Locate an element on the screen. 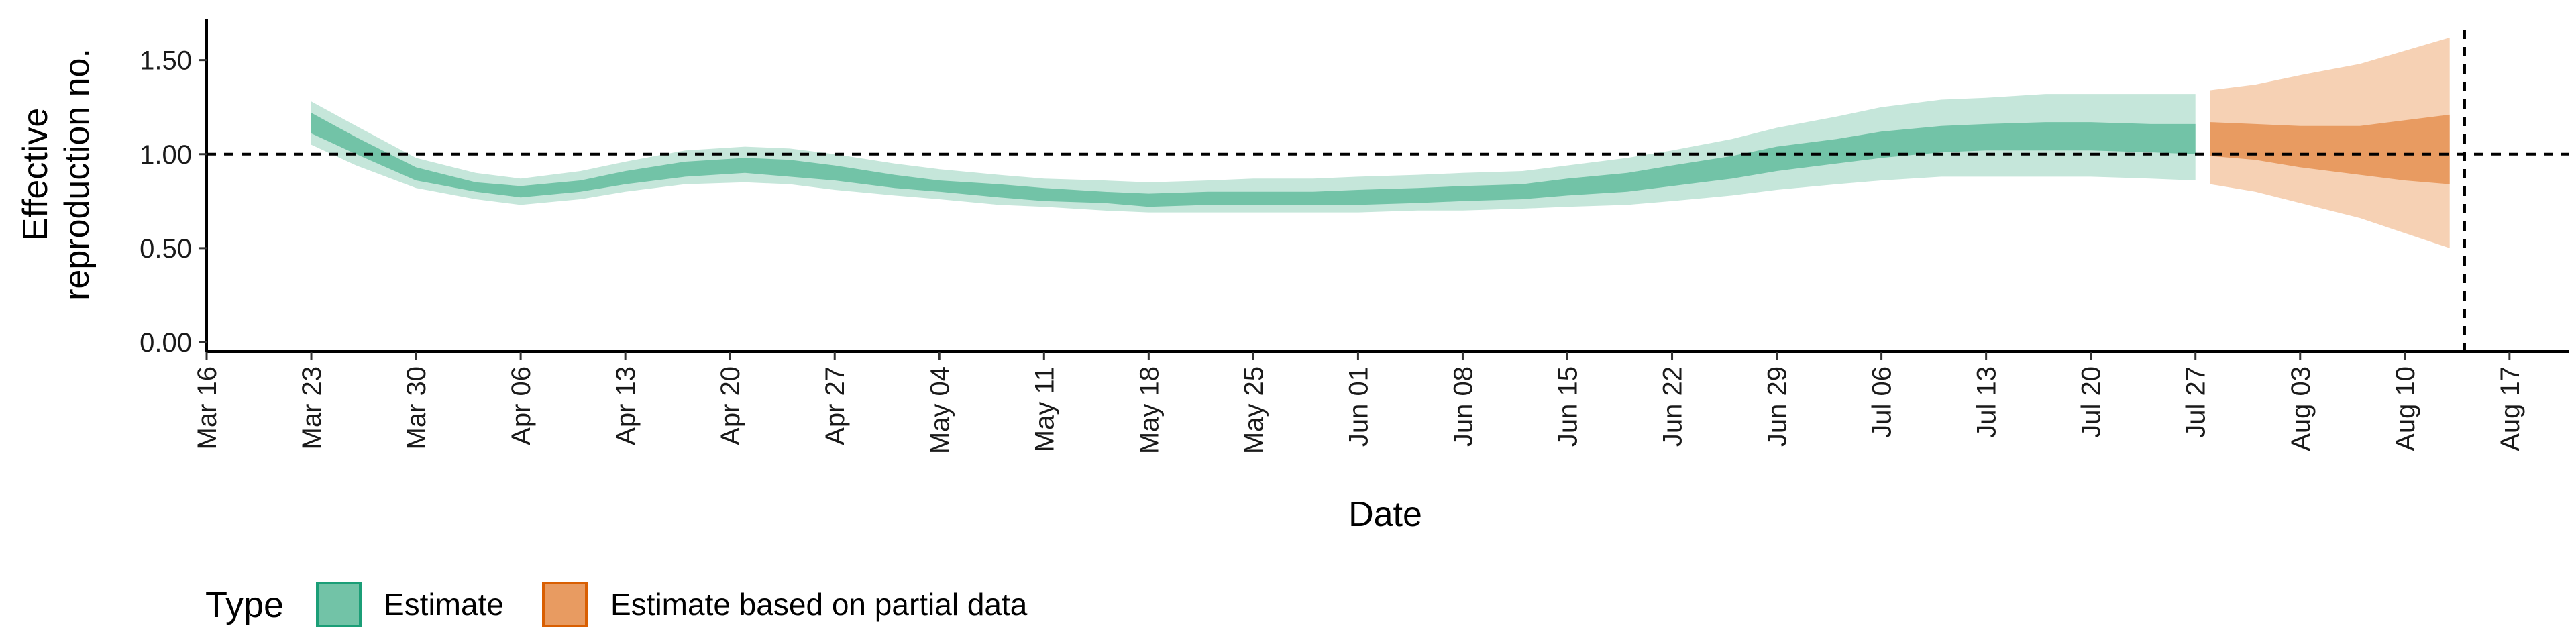 This screenshot has height=644, width=2576. y-axis-title-line-1: Effective is located at coordinates (35, 174).